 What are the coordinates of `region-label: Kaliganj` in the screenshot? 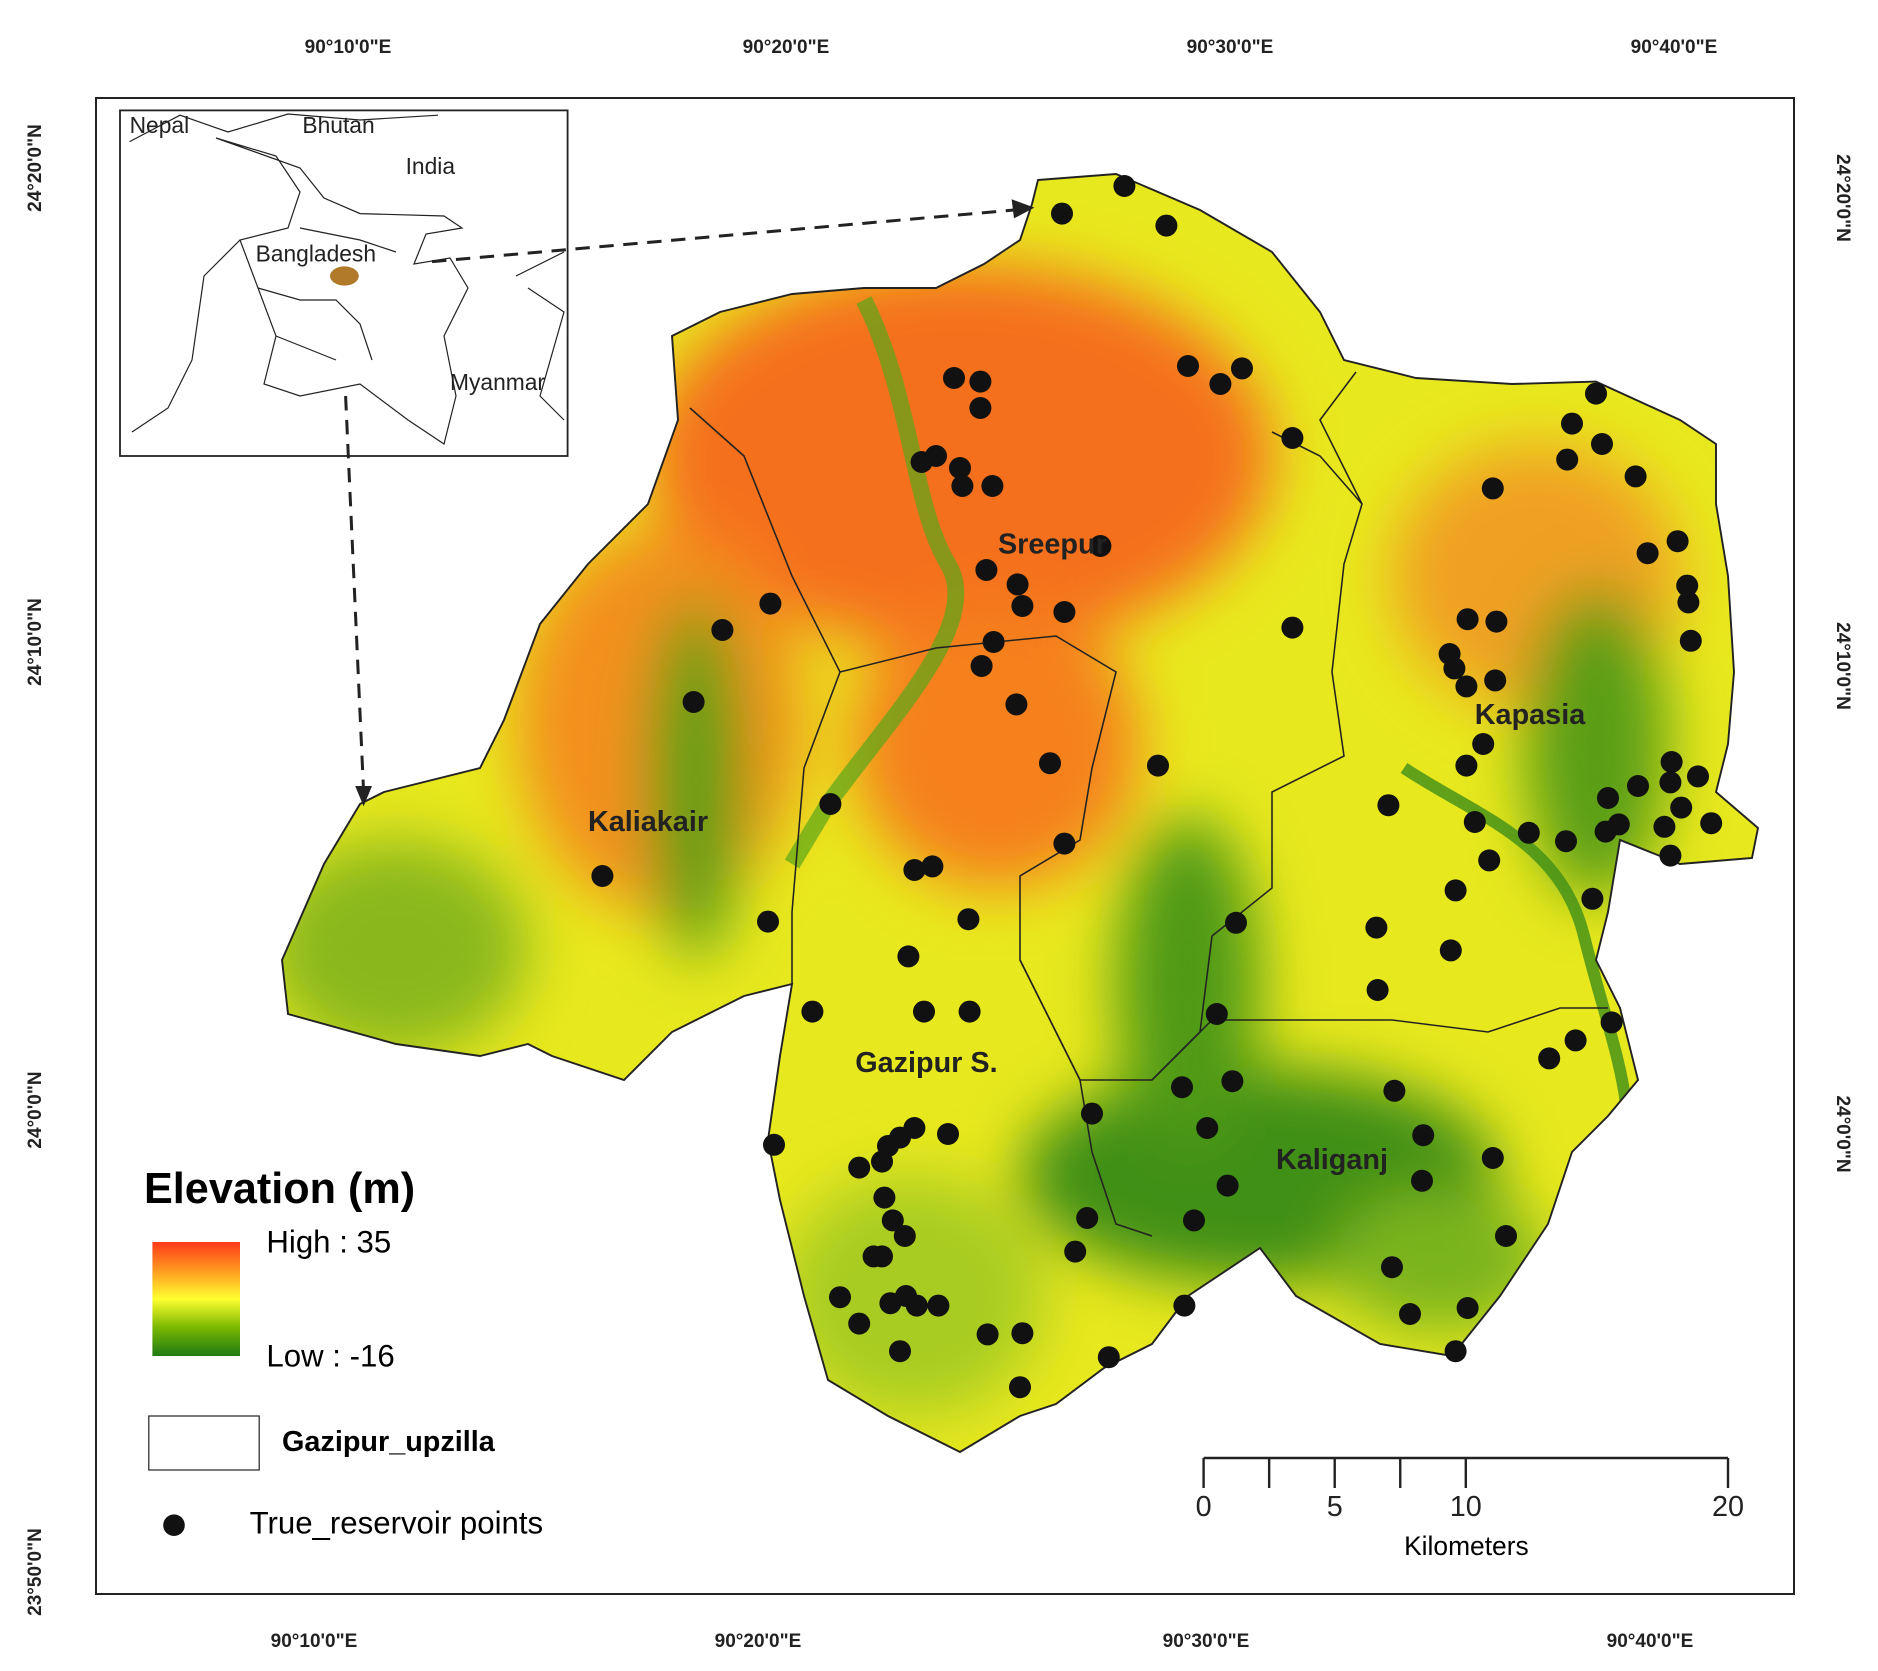 It's located at (1332, 1160).